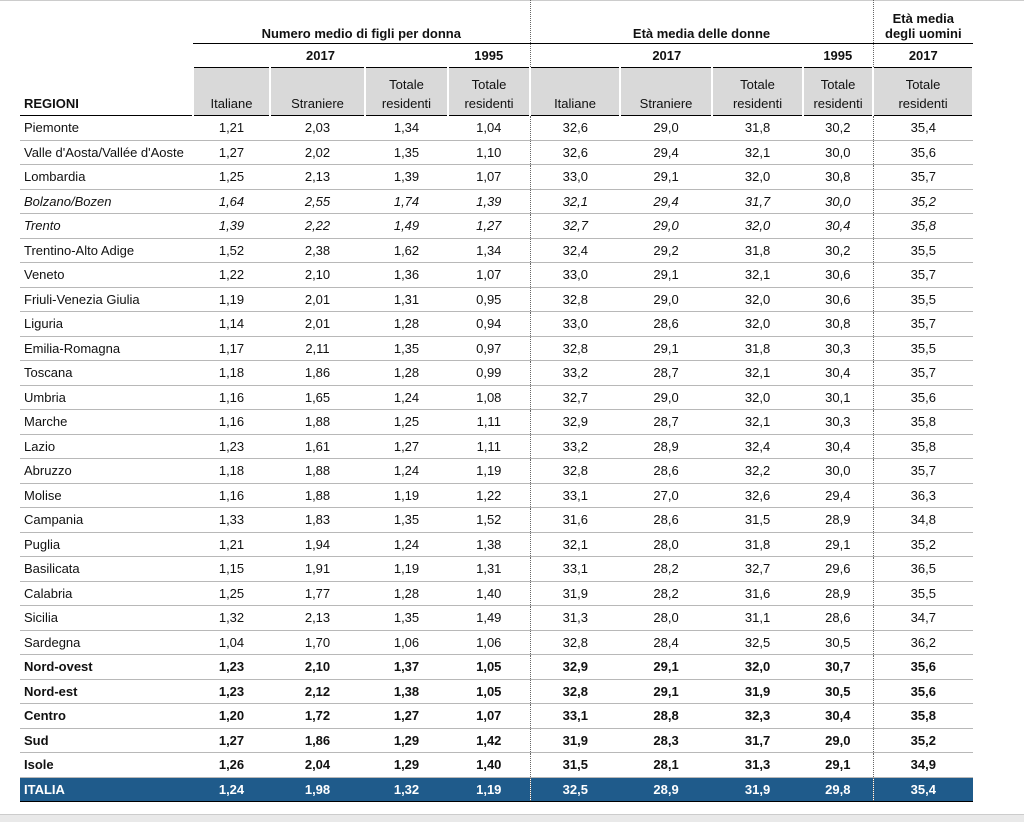  I want to click on value-cell: 2,55, so click(317, 201).